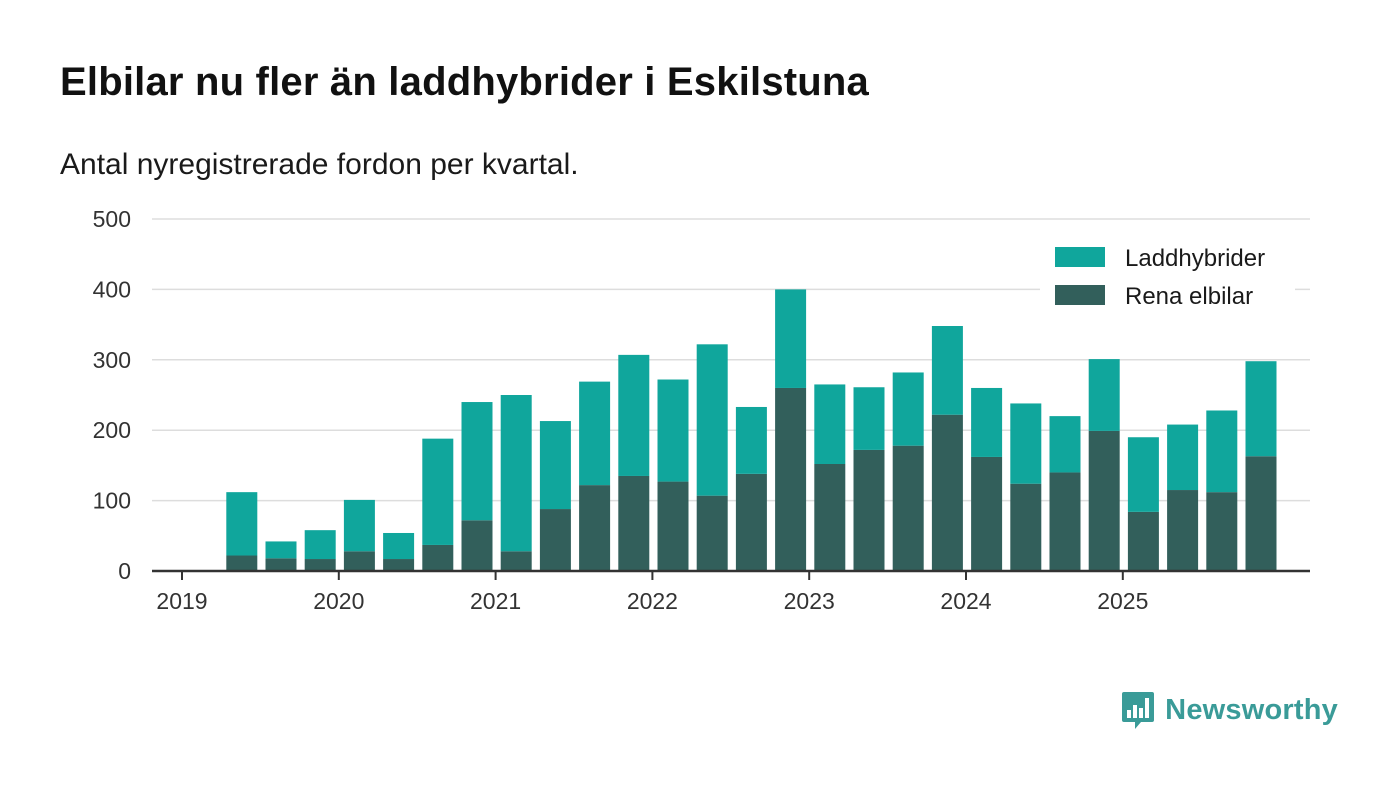  What do you see at coordinates (1189, 296) in the screenshot?
I see `legend-label-rena-elbilar: Rena elbilar` at bounding box center [1189, 296].